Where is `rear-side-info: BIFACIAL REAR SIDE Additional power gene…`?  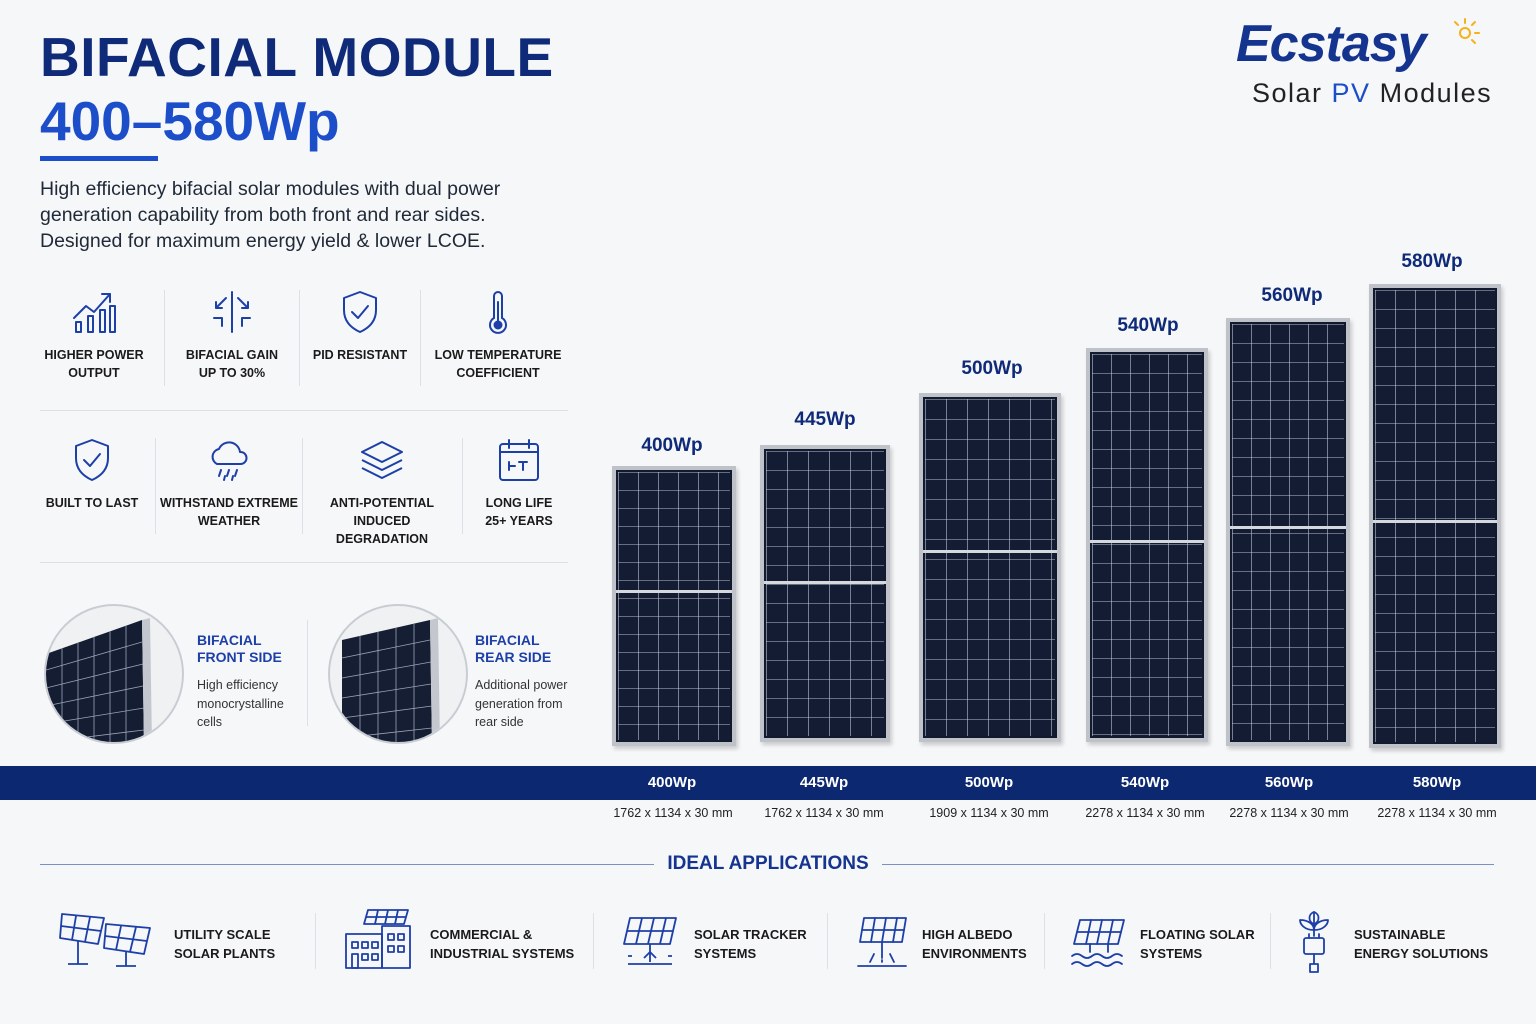
rear-side-info: BIFACIAL REAR SIDE Additional power gene… is located at coordinates (521, 682).